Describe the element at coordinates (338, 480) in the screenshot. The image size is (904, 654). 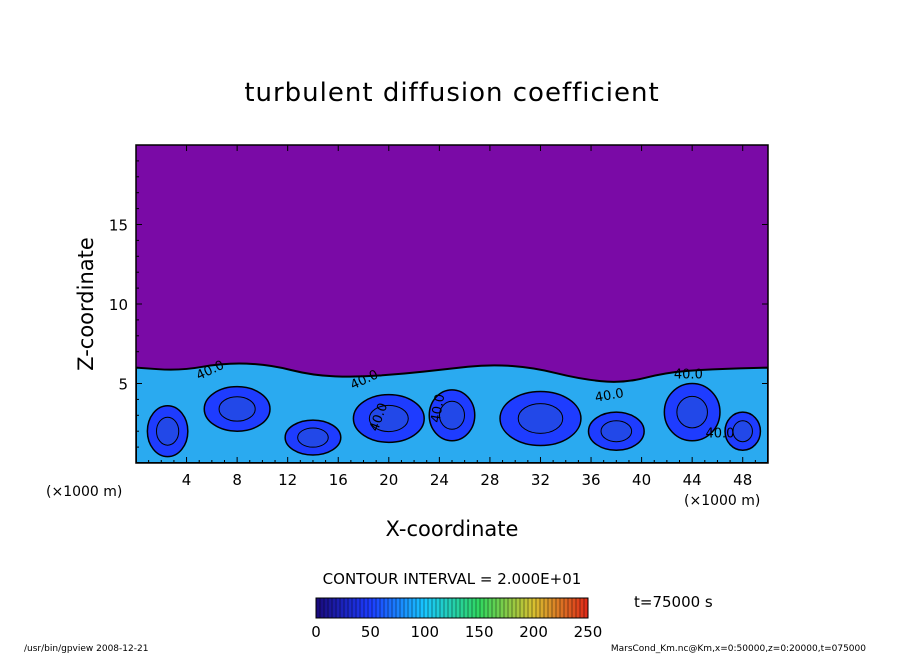
I see `x-tick-label: 16` at that location.